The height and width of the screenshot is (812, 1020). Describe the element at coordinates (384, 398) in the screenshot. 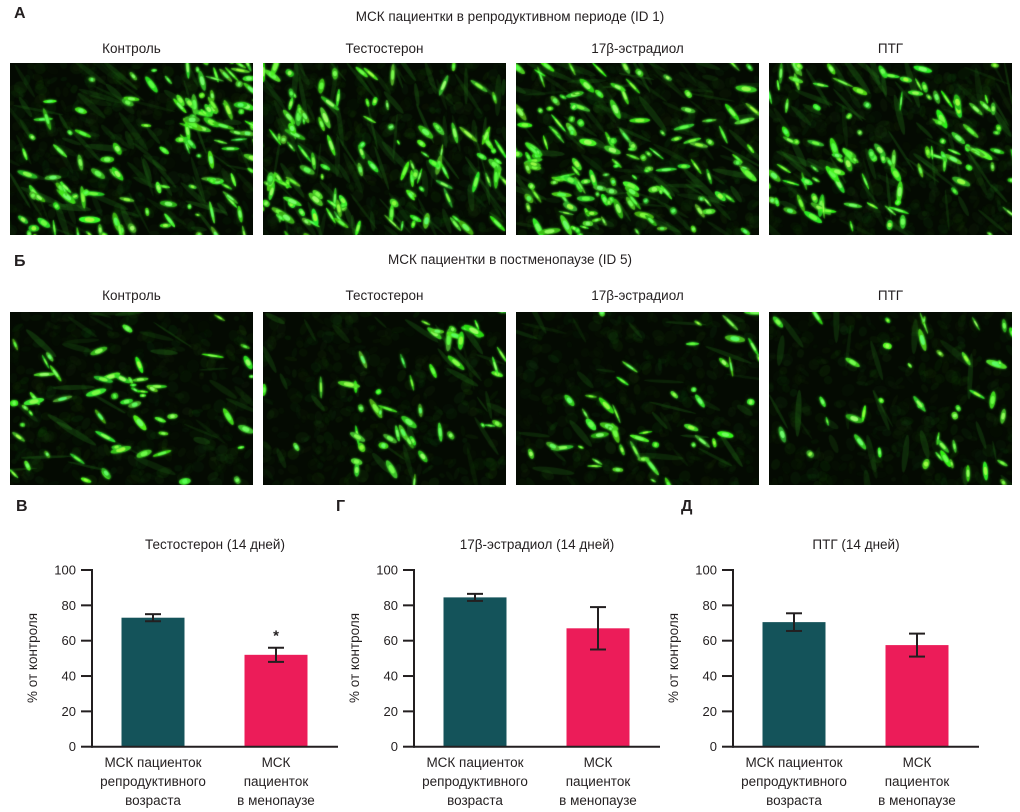

I see `micrograph-b-testosterone` at that location.